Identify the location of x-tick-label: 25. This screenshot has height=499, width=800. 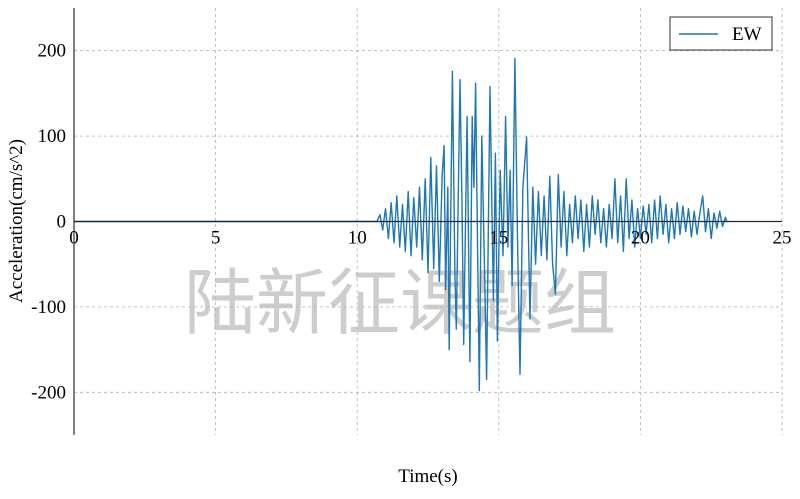
(782, 238).